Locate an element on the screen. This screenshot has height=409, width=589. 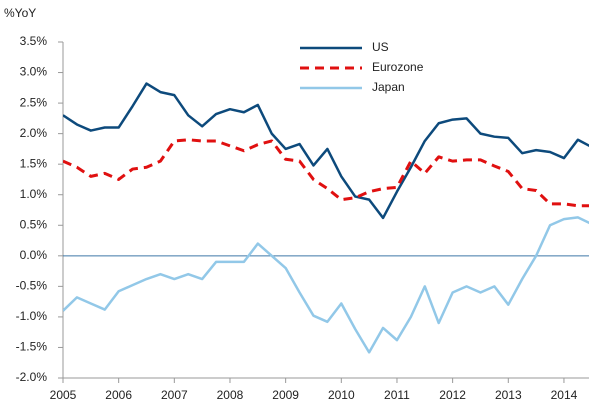
x-tick-label: 2007 is located at coordinates (174, 395).